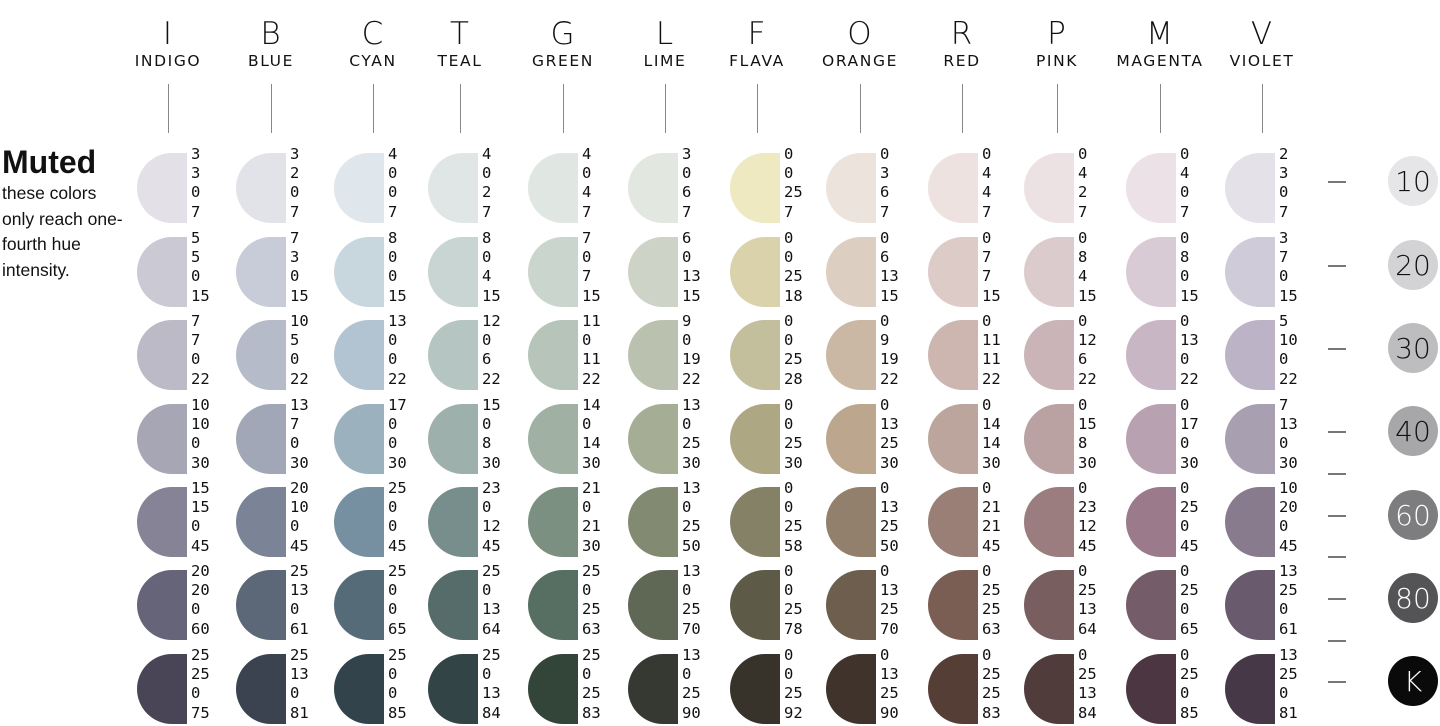  I want to click on color-cell-green-80: 25 0 25 63, so click(578, 602).